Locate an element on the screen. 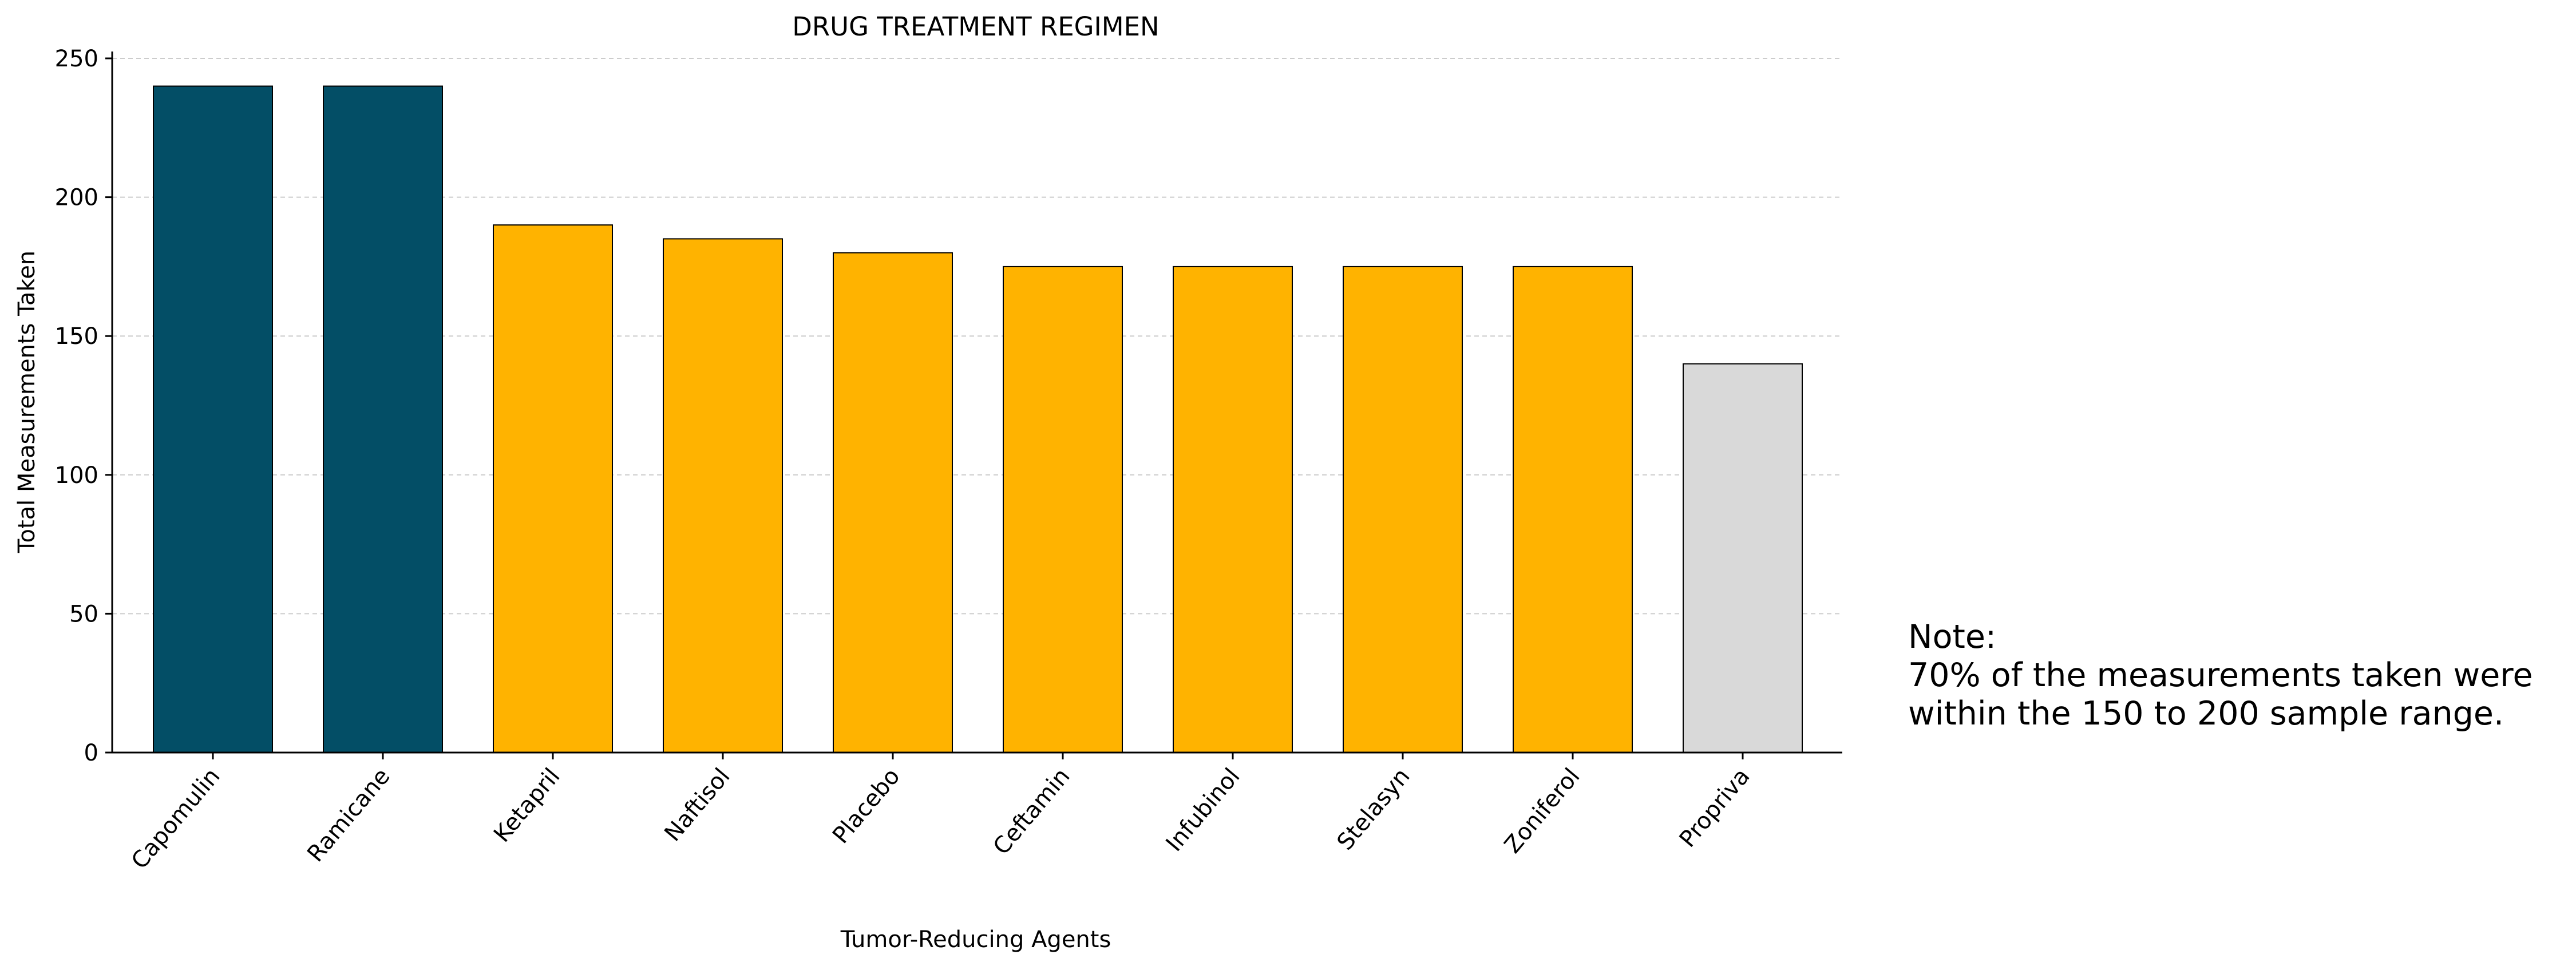  x-tick-label: Zoniferol is located at coordinates (1542, 810).